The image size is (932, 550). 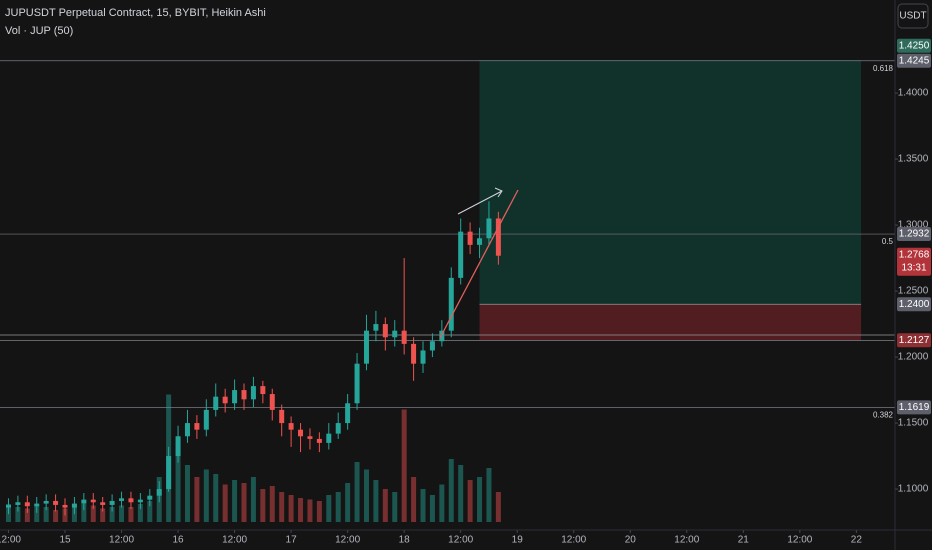 What do you see at coordinates (913, 93) in the screenshot?
I see `y-tick-label: 1.4000` at bounding box center [913, 93].